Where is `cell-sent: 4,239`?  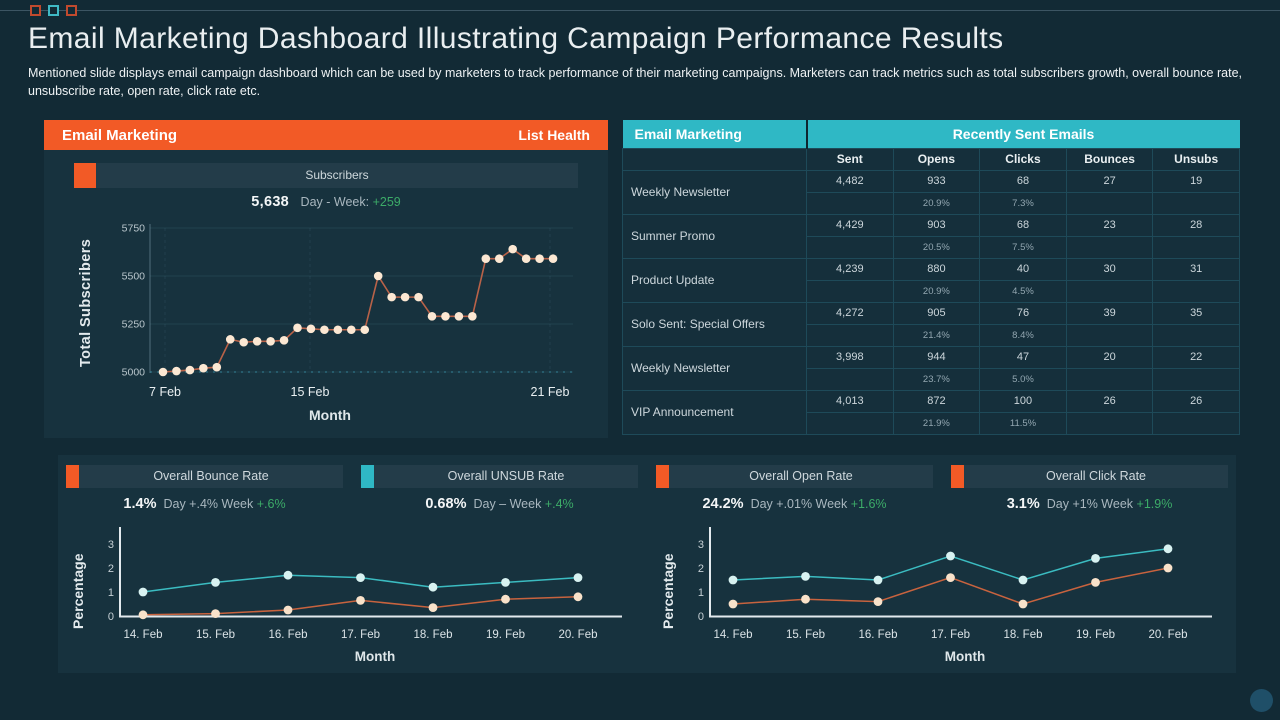 cell-sent: 4,239 is located at coordinates (850, 269).